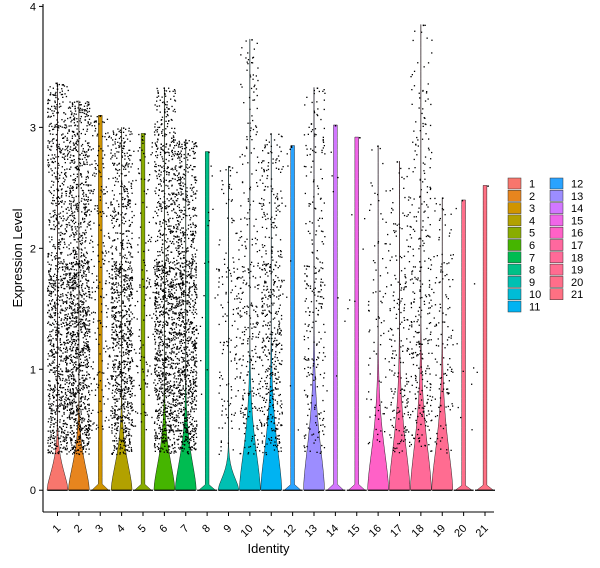 Image resolution: width=600 pixels, height=568 pixels. I want to click on legend-label-7: 7, so click(532, 258).